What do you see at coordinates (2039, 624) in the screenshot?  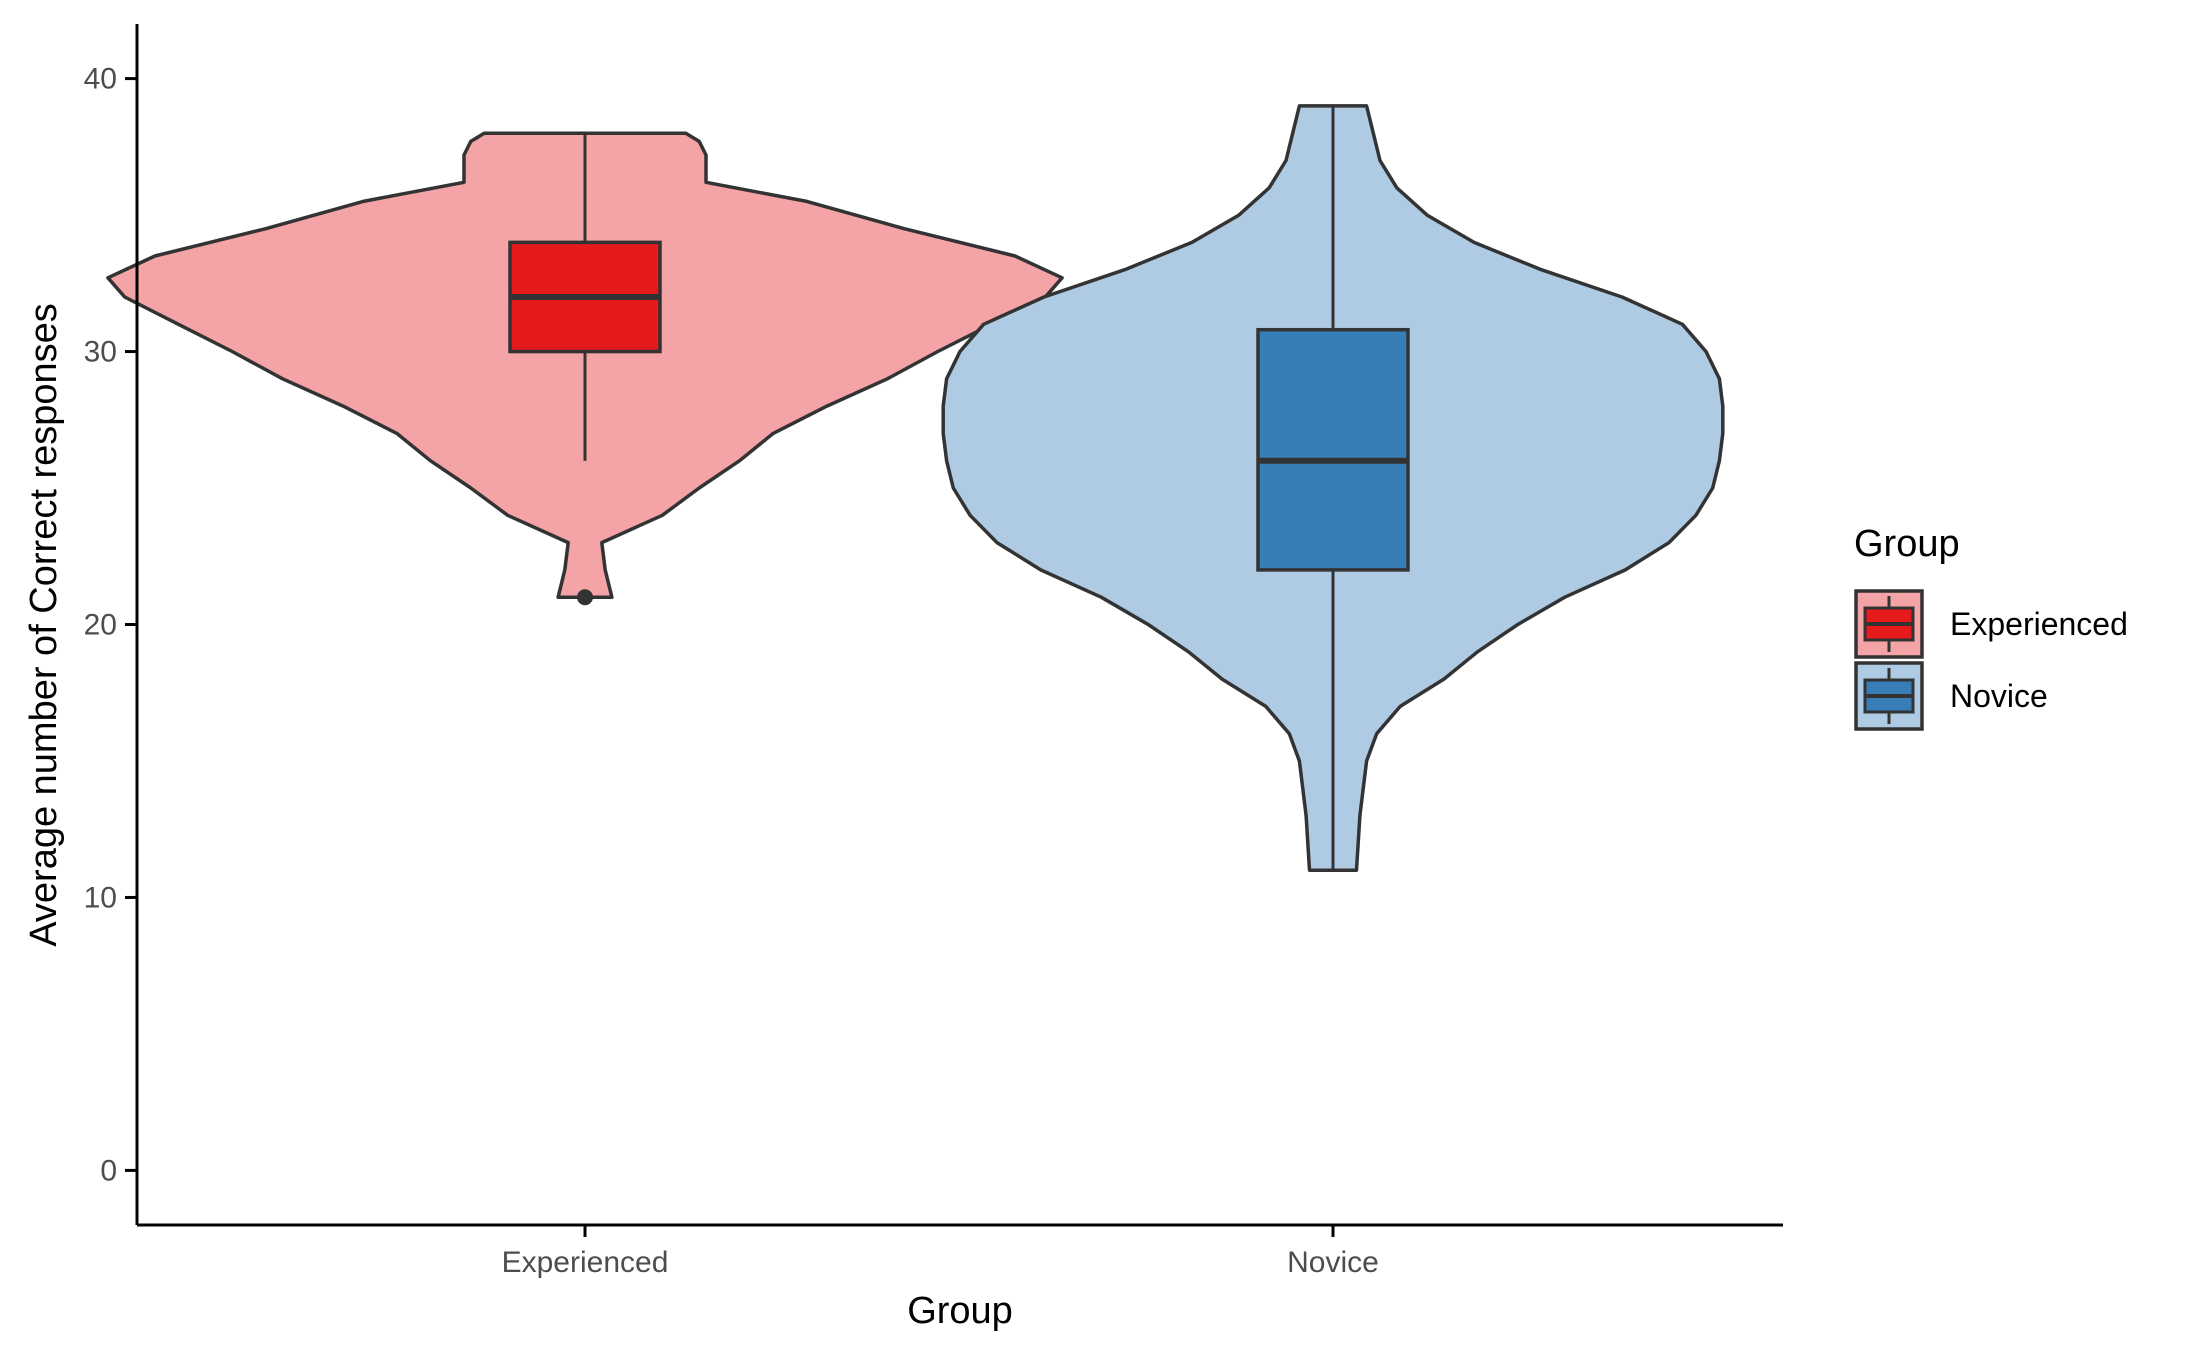 I see `legend-label: Experienced` at bounding box center [2039, 624].